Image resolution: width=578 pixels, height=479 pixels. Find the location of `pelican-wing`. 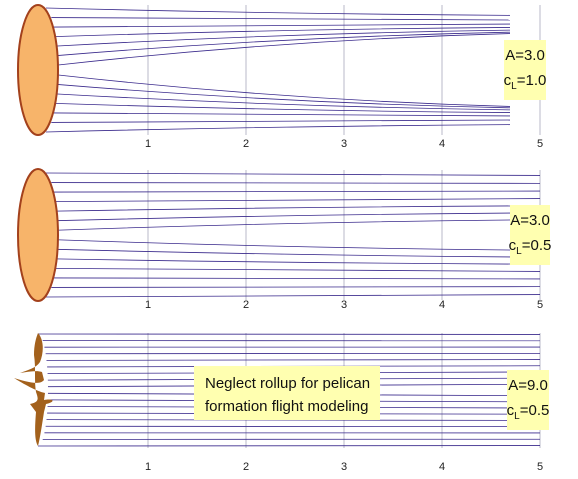

pelican-wing is located at coordinates (33, 389).